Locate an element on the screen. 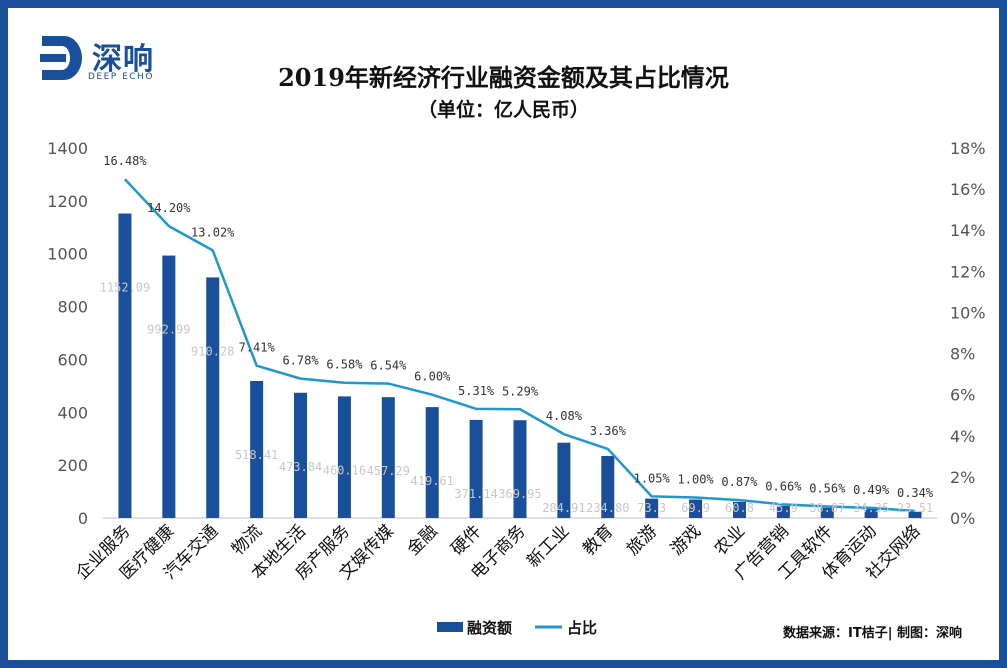  bar-data-label: 45.9 is located at coordinates (783, 508).